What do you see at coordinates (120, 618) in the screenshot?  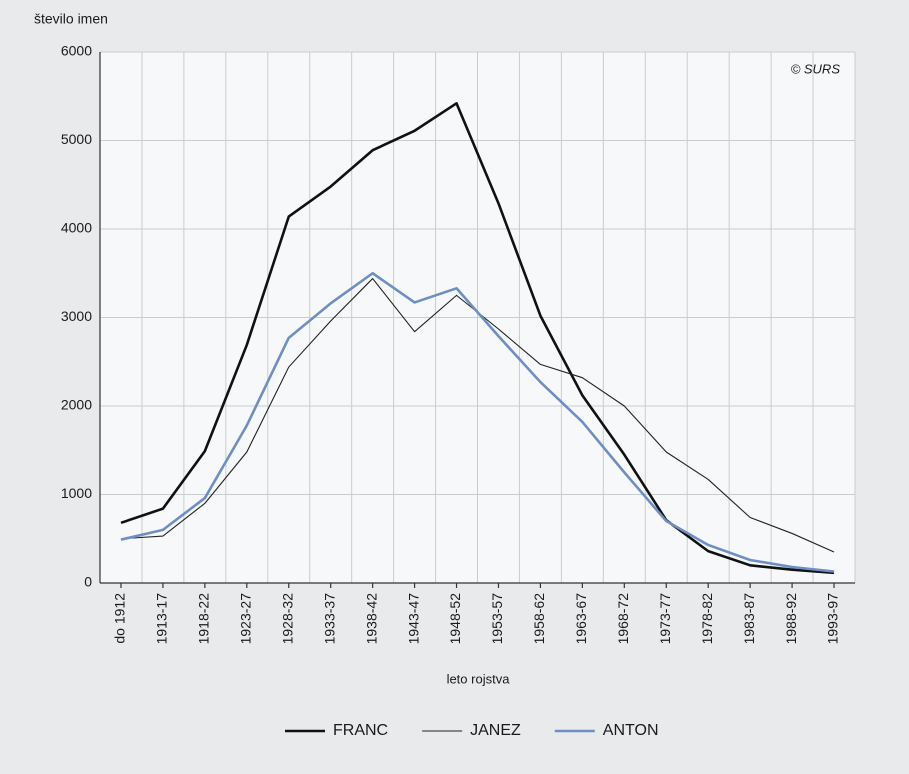 I see `x-tick-label: do 1912` at bounding box center [120, 618].